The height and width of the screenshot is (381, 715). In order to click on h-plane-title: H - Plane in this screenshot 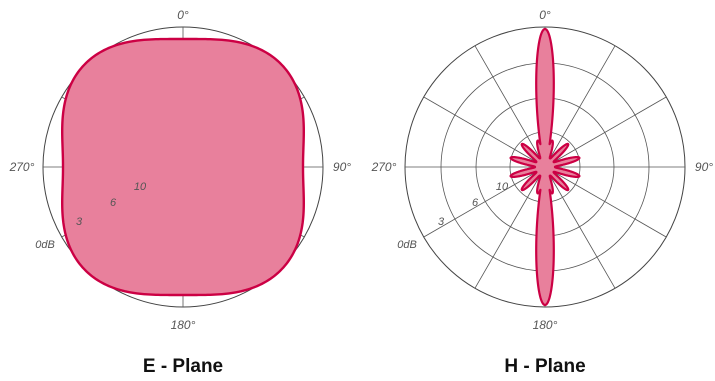, I will do `click(544, 366)`.